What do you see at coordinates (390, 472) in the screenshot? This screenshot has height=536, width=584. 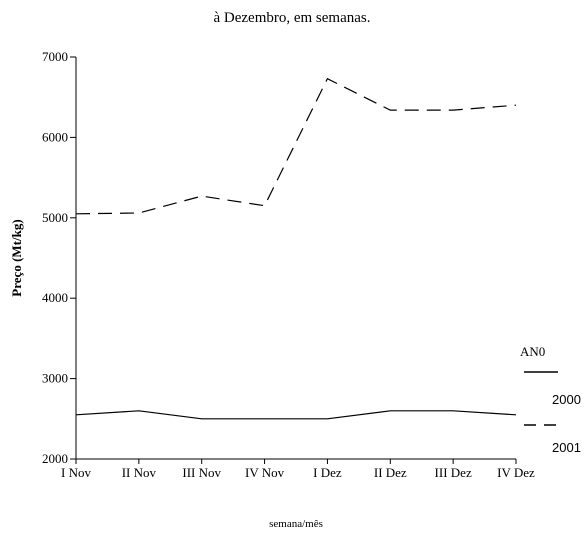 I see `x-tick-label: II Dez` at bounding box center [390, 472].